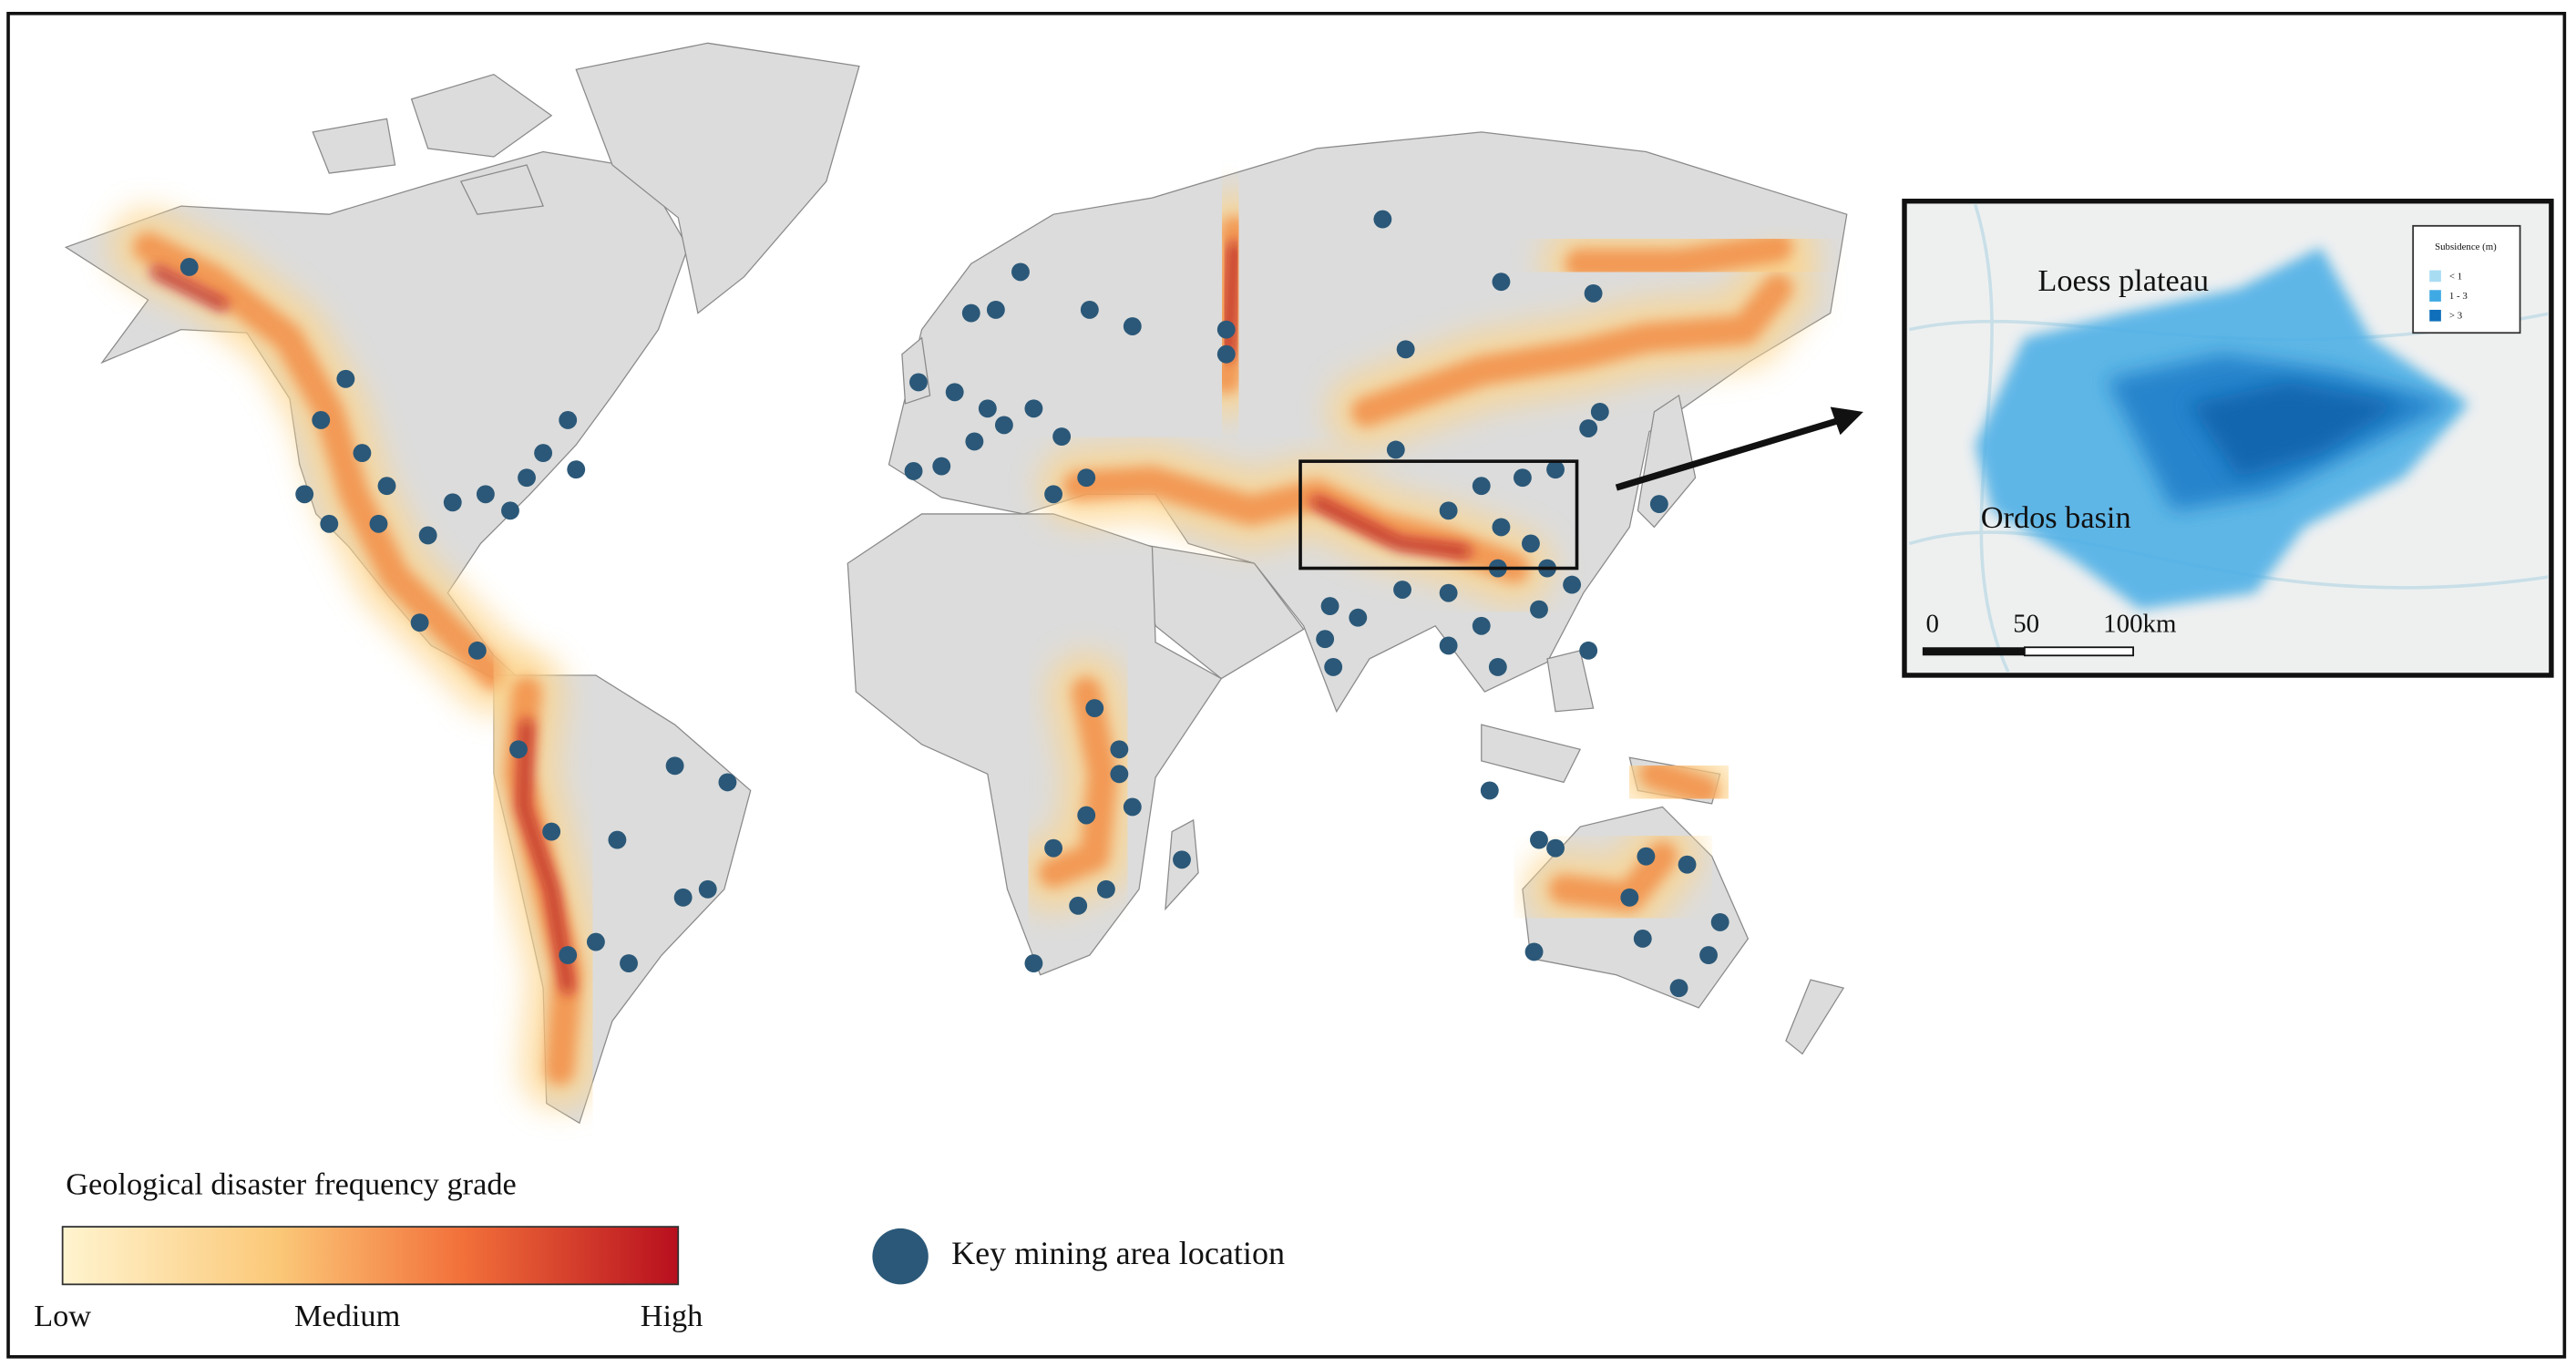 The width and height of the screenshot is (2576, 1367). I want to click on scale-label: Medium, so click(347, 1316).